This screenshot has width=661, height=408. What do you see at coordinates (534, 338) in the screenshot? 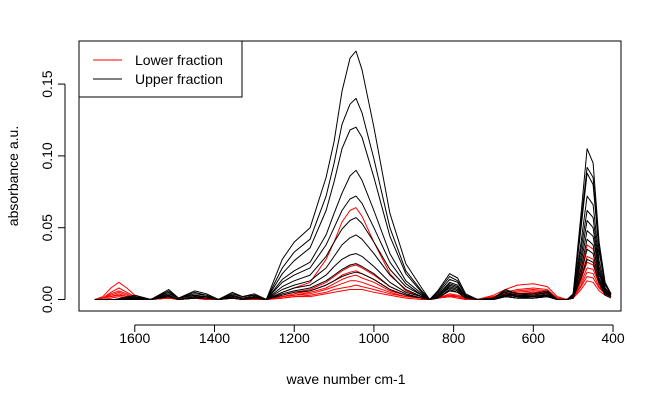
I see `x-tick-label: 600` at bounding box center [534, 338].